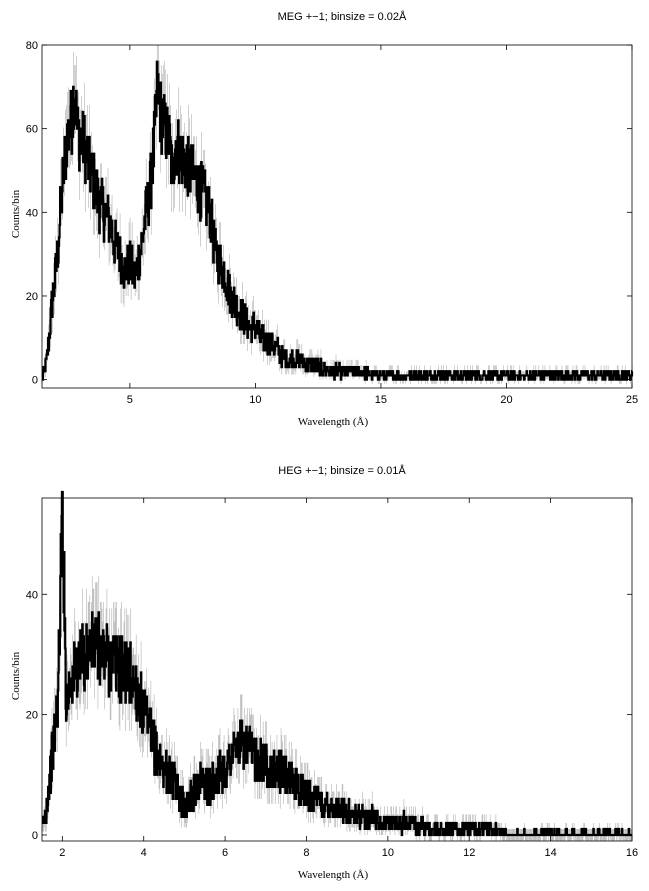 The width and height of the screenshot is (649, 891). What do you see at coordinates (632, 853) in the screenshot?
I see `heg-x-tick-label: 16` at bounding box center [632, 853].